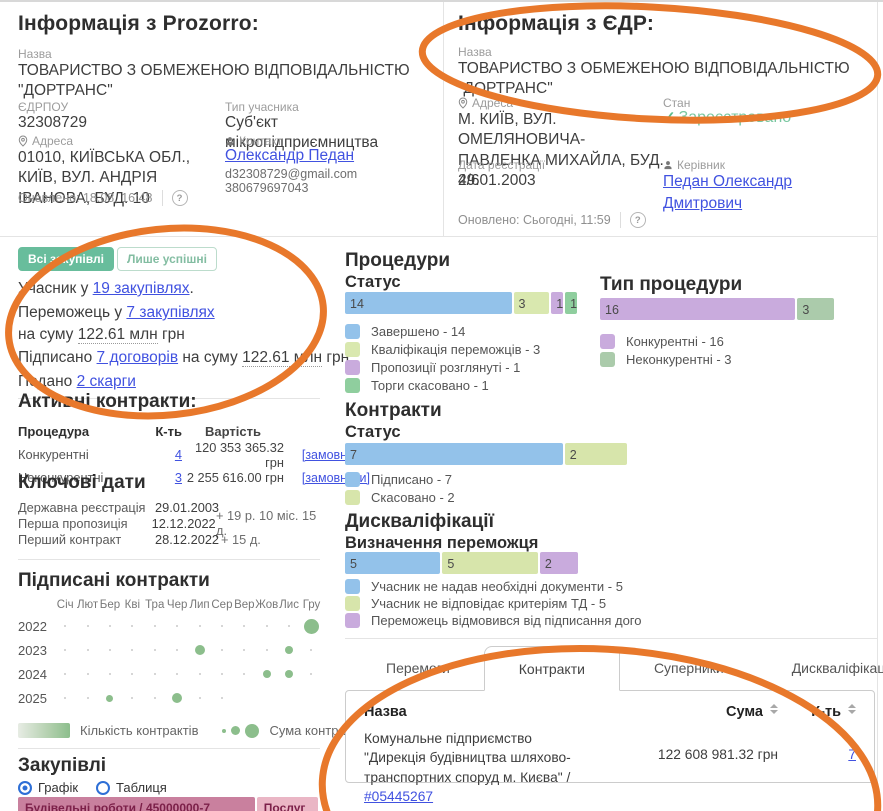 This screenshot has width=883, height=811. Describe the element at coordinates (817, 767) in the screenshot. I see `cell-count: 7` at that location.